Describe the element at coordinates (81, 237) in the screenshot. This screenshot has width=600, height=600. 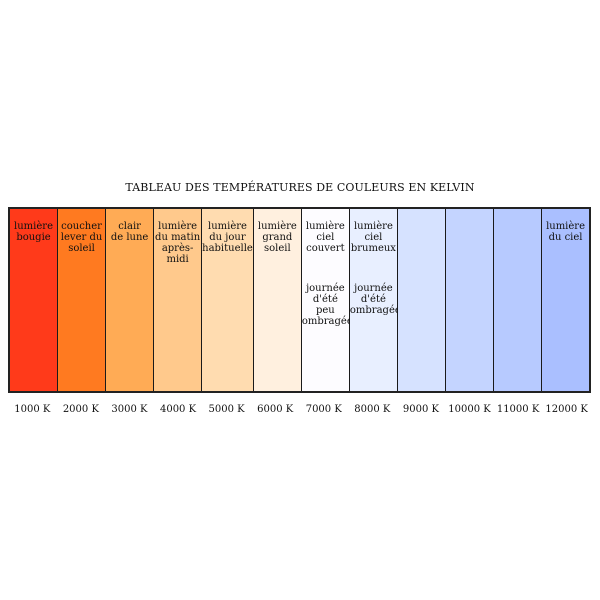
I see `band-label: coucher lever du soleil` at that location.